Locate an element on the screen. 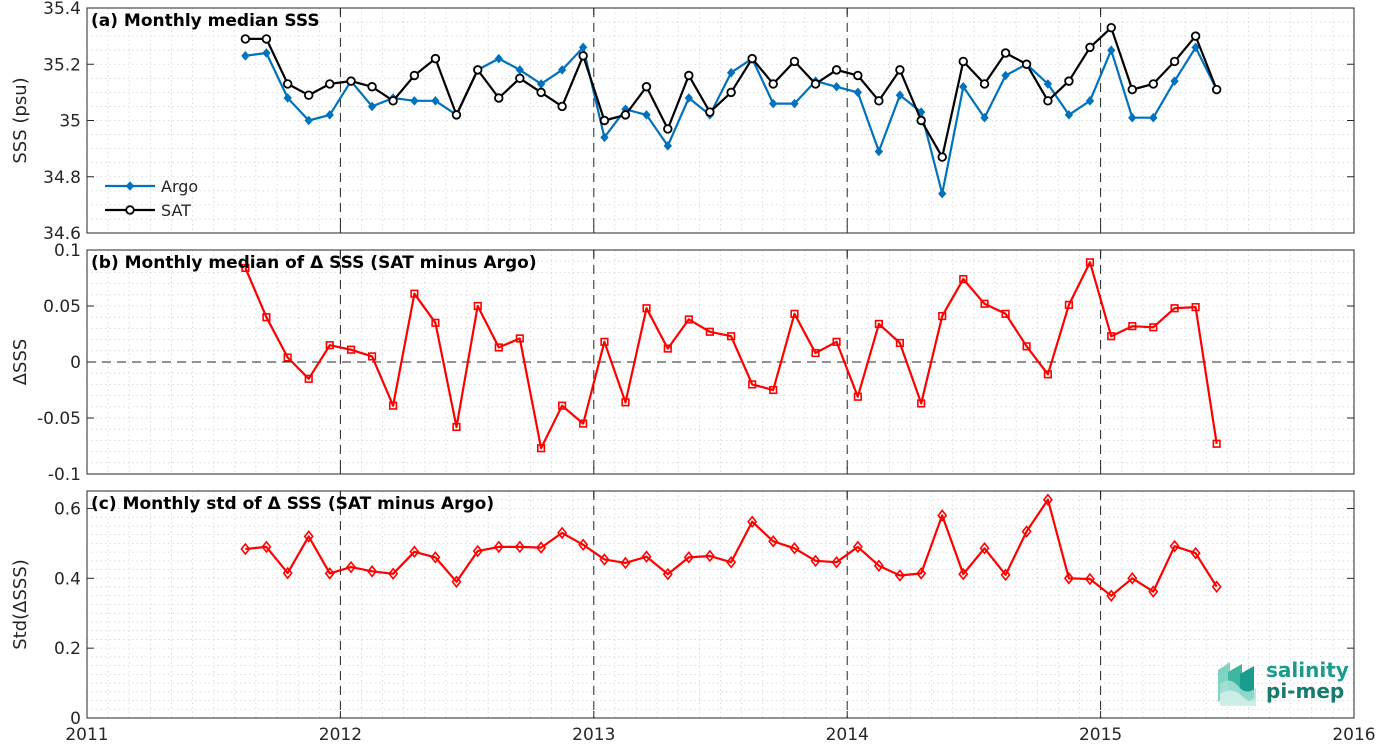  legend-marker is located at coordinates (130, 210).